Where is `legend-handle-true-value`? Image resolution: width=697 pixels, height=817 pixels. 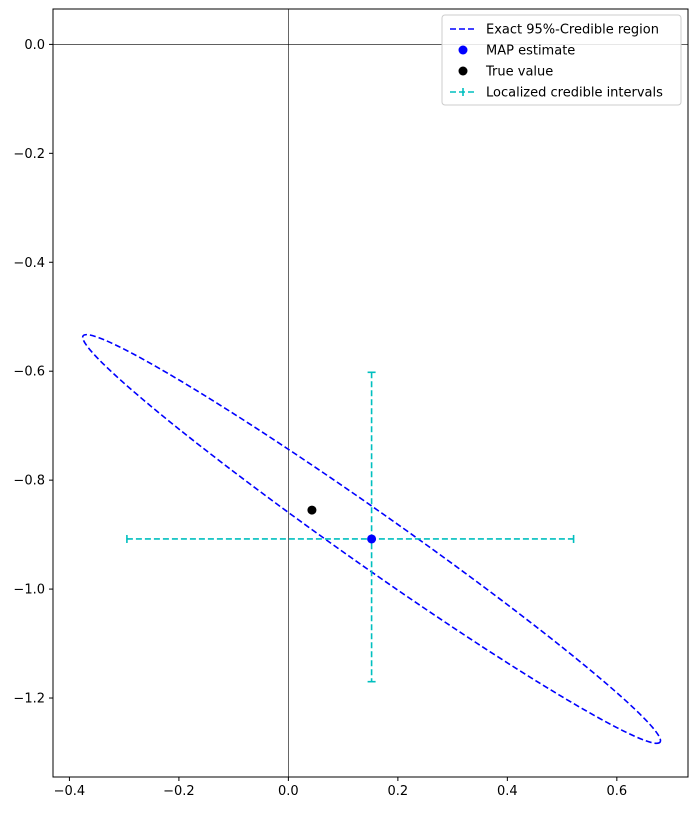 legend-handle-true-value is located at coordinates (463, 71).